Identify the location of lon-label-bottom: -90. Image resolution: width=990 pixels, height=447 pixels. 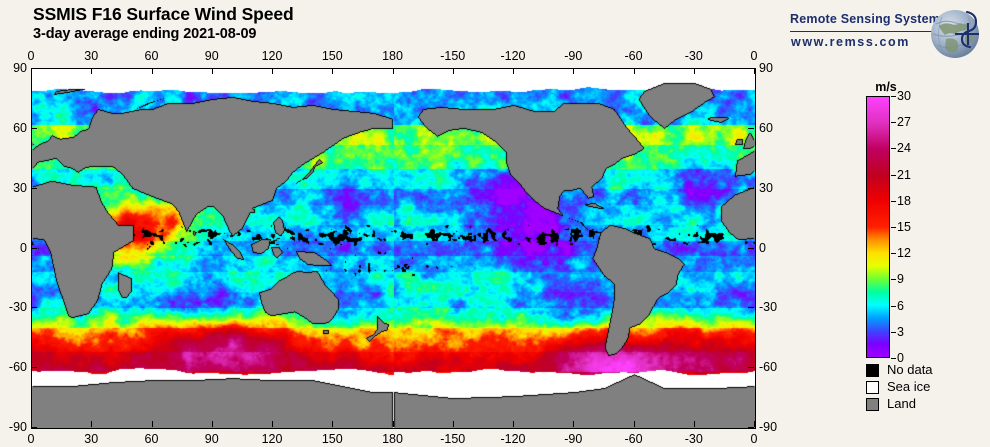
(573, 439).